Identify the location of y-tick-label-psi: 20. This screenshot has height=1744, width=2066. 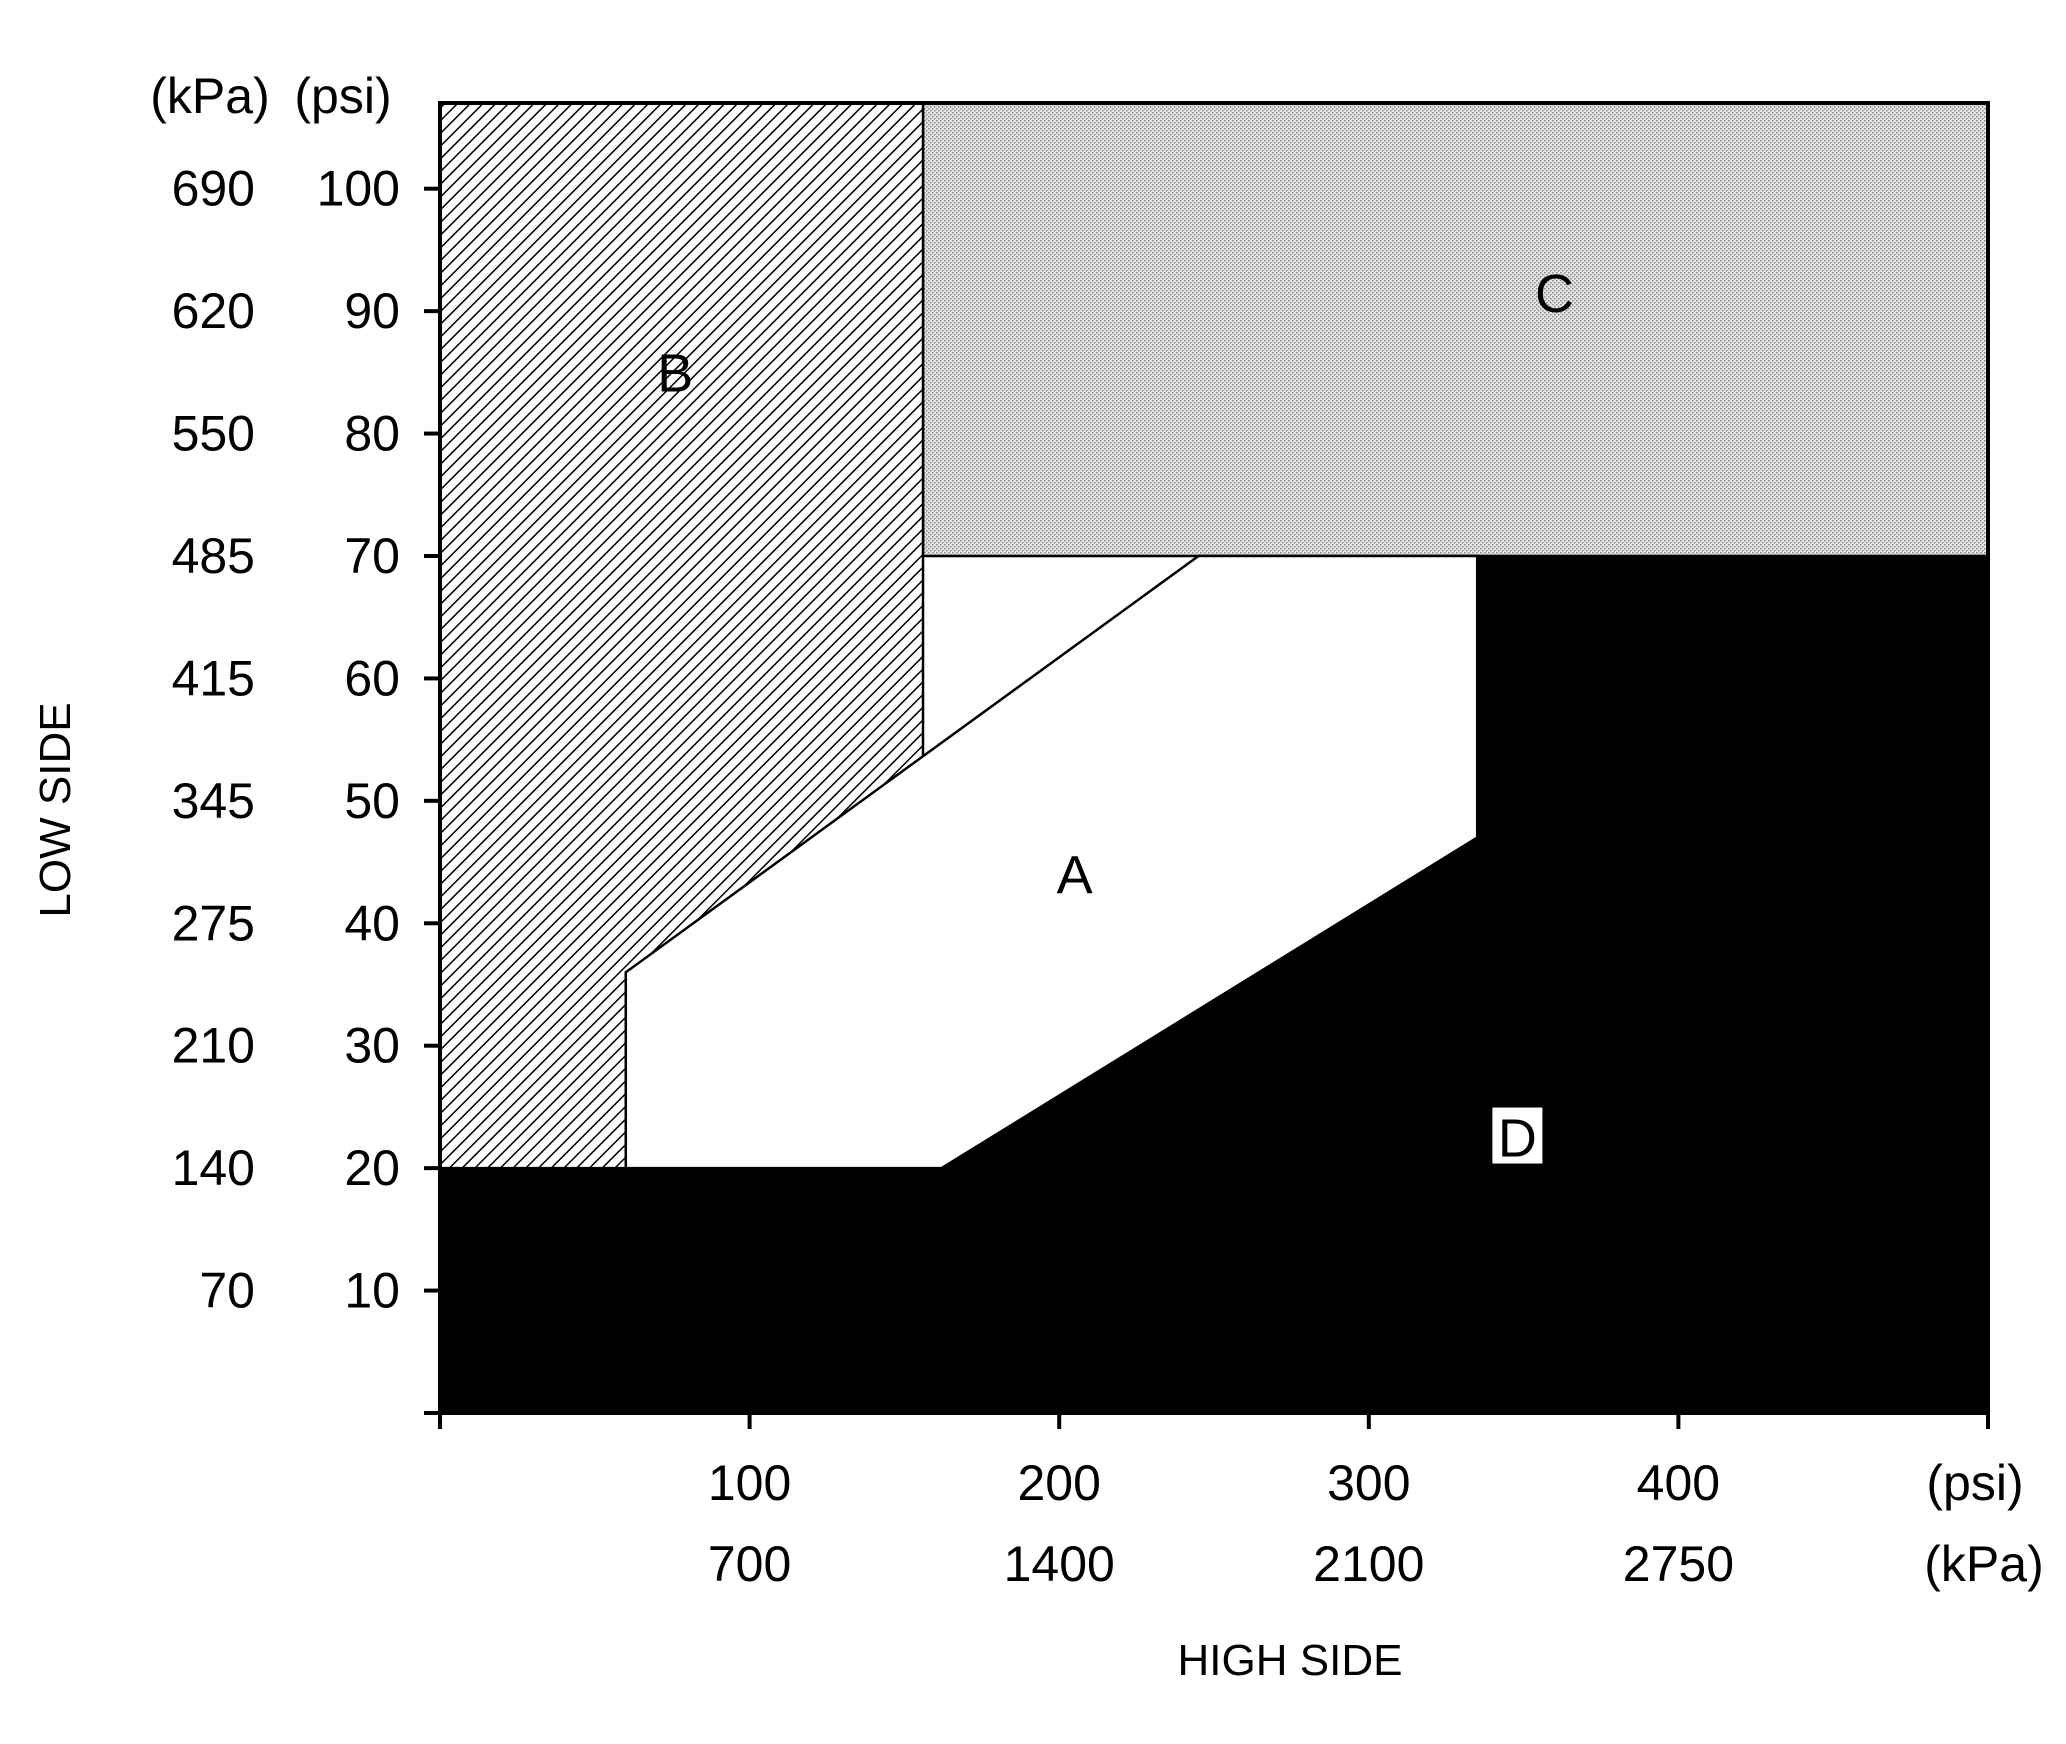
(372, 1168).